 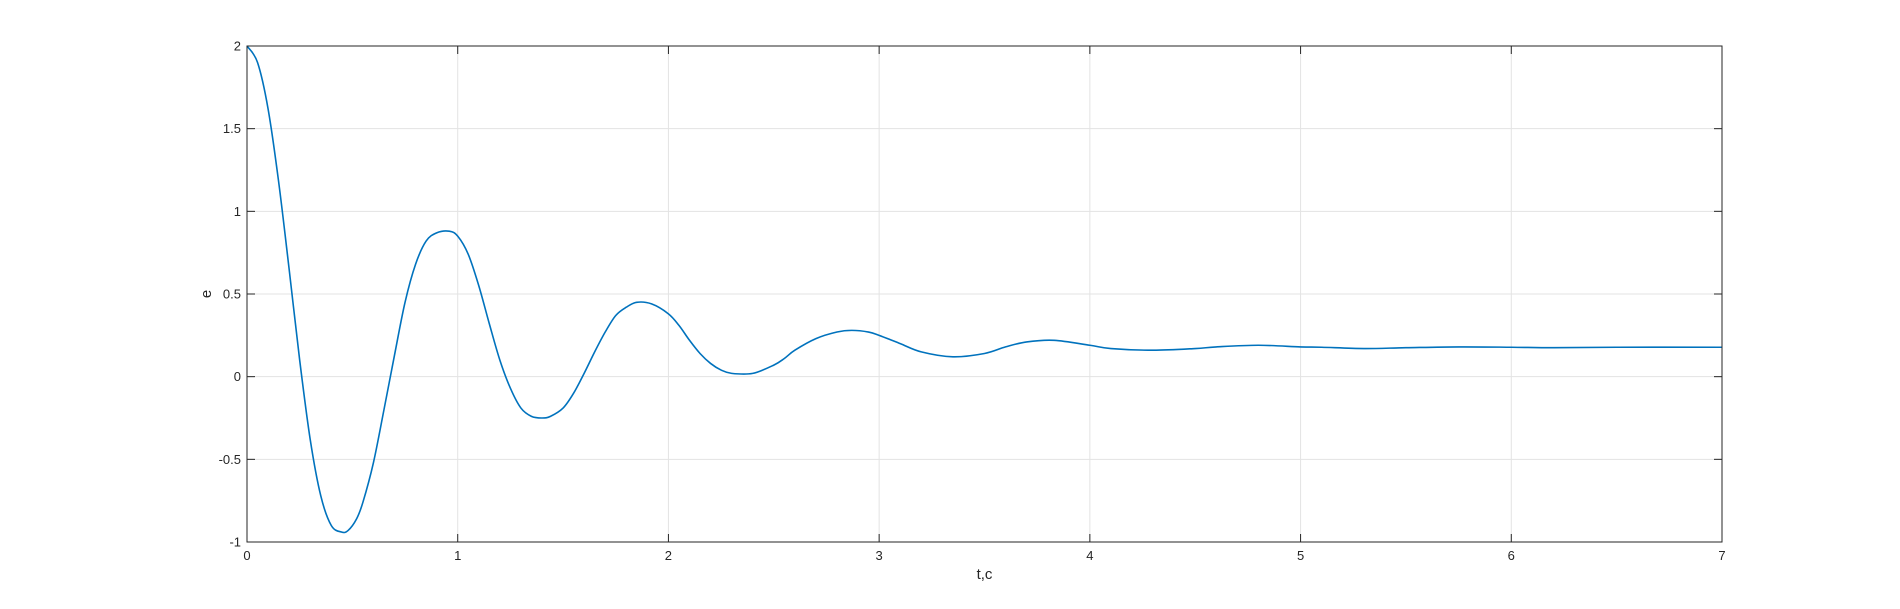 What do you see at coordinates (206, 294) in the screenshot?
I see `y-axis-label: e` at bounding box center [206, 294].